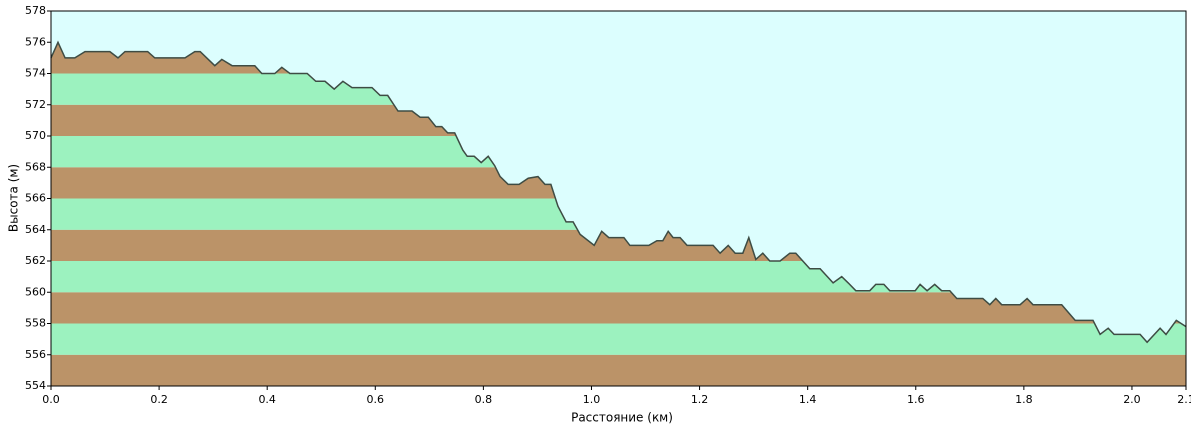 This screenshot has height=433, width=1191. I want to click on y-tick-label: 558, so click(35, 323).